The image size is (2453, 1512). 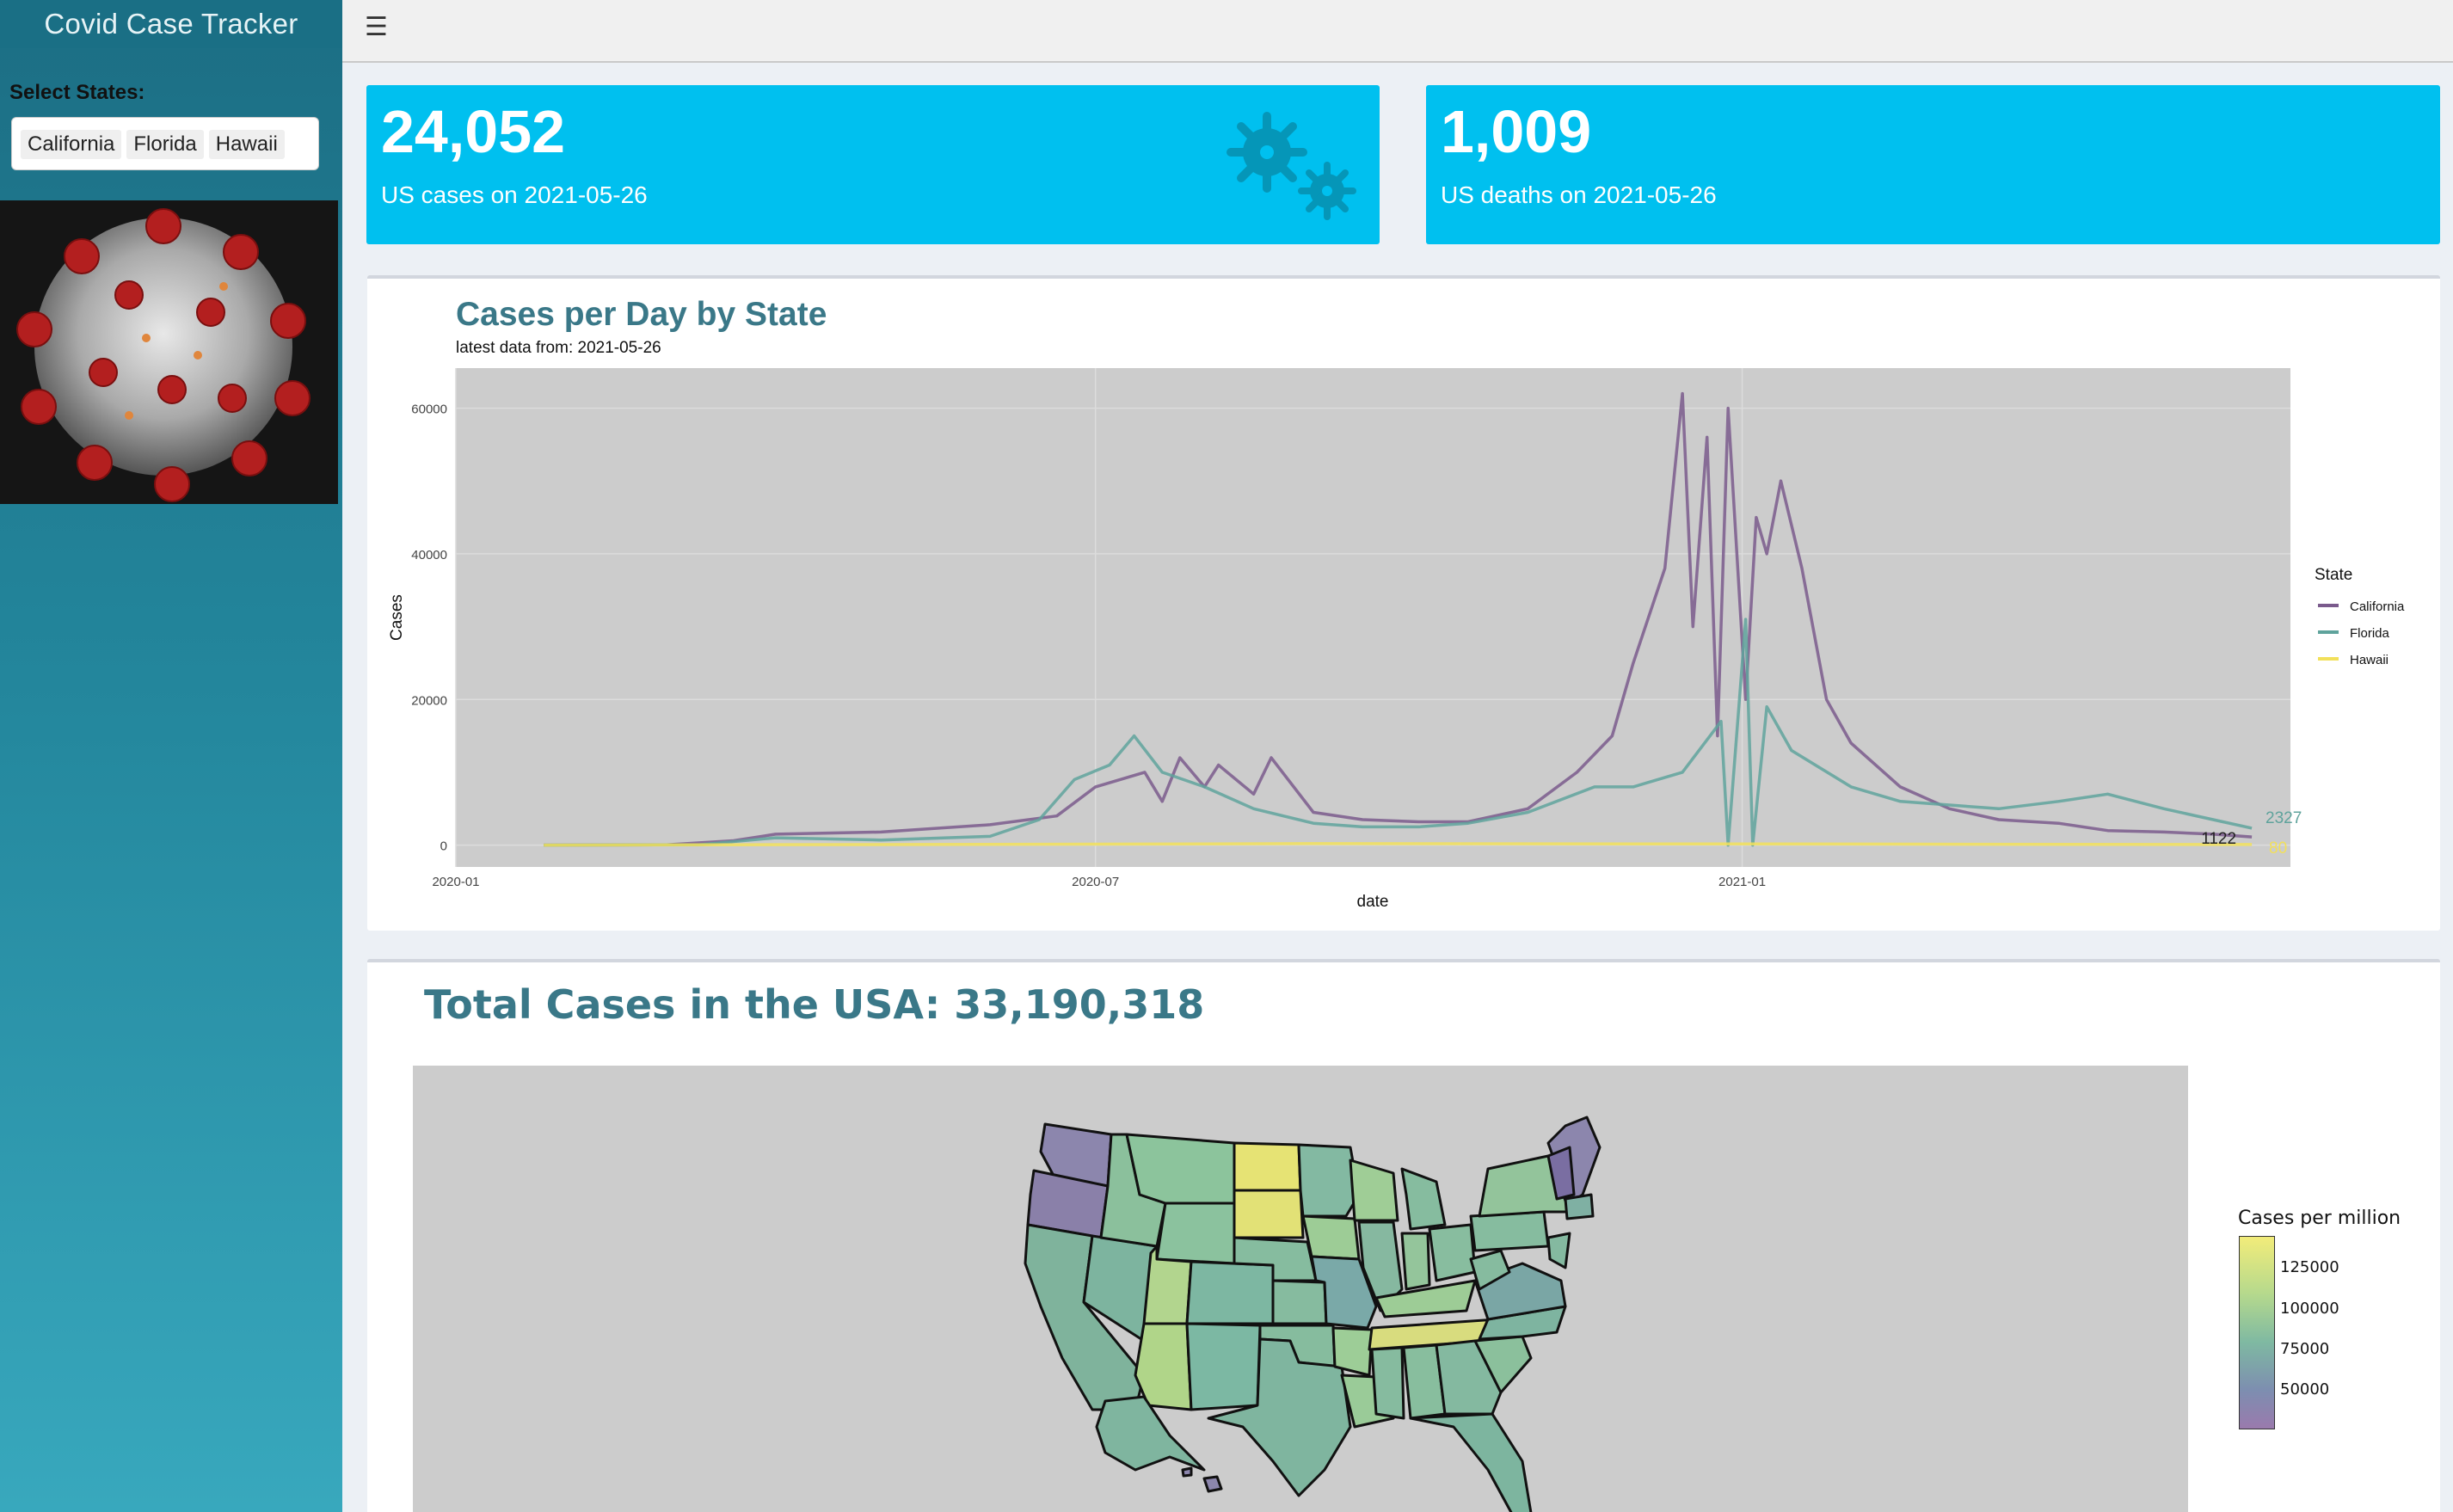 I want to click on end-label-california: 1122, so click(x=2218, y=839).